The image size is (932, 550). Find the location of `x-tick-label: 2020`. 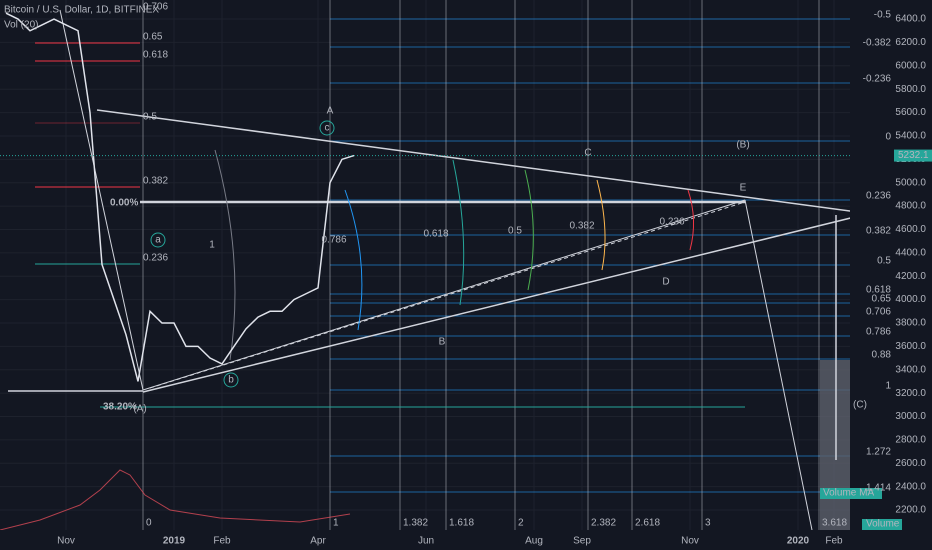

x-tick-label: 2020 is located at coordinates (798, 541).